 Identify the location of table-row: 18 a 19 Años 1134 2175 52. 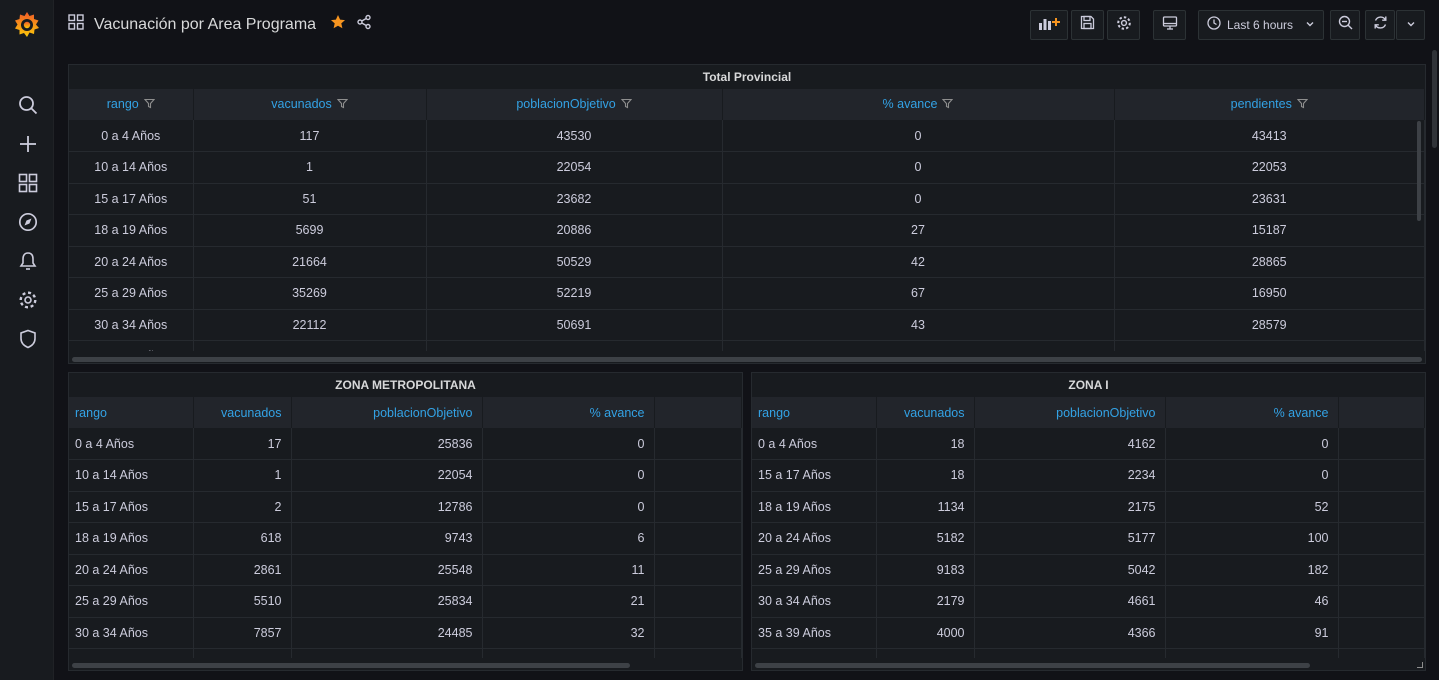
(1088, 507).